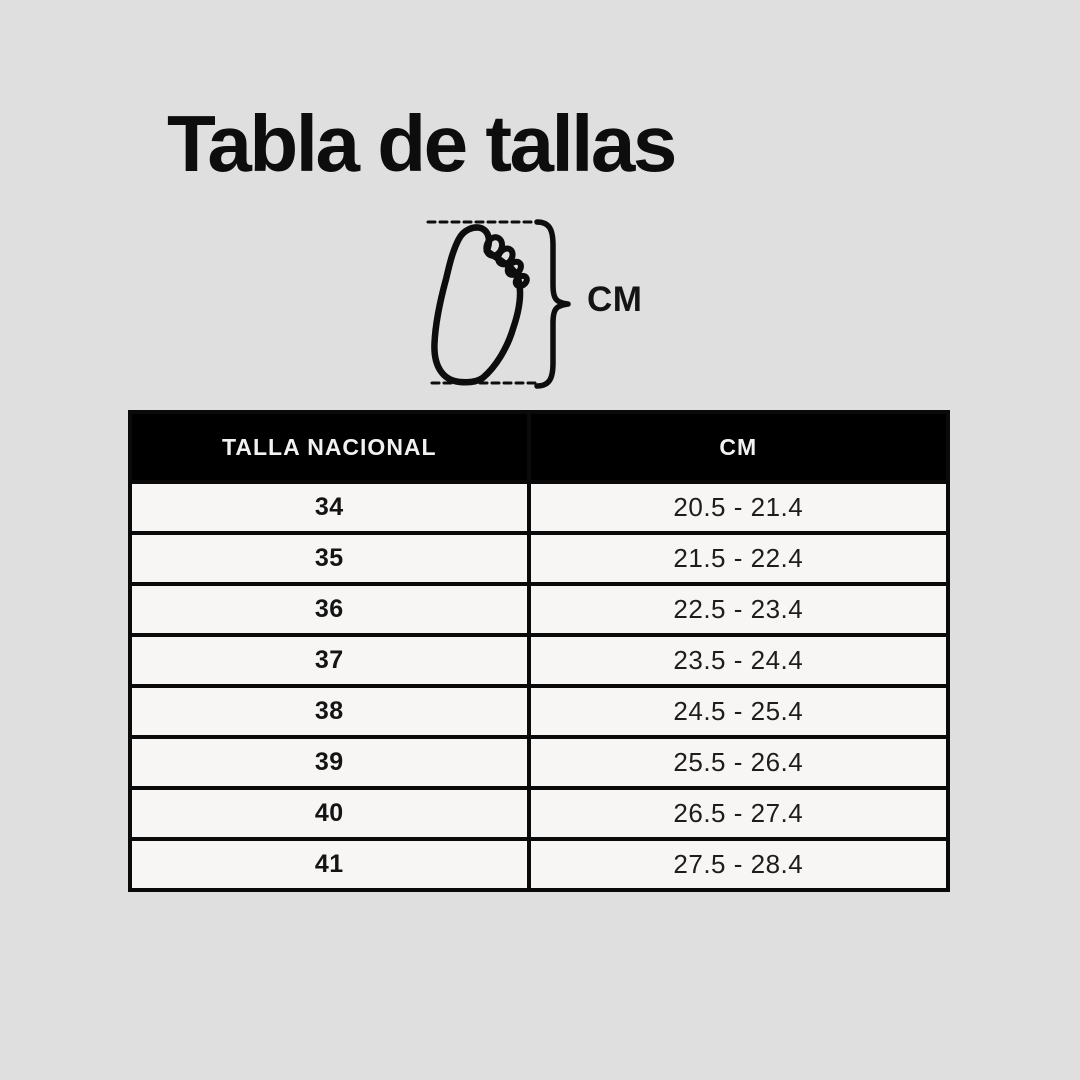 The height and width of the screenshot is (1080, 1080). What do you see at coordinates (738, 711) in the screenshot?
I see `cm-range-cell: 24.5 - 25.4` at bounding box center [738, 711].